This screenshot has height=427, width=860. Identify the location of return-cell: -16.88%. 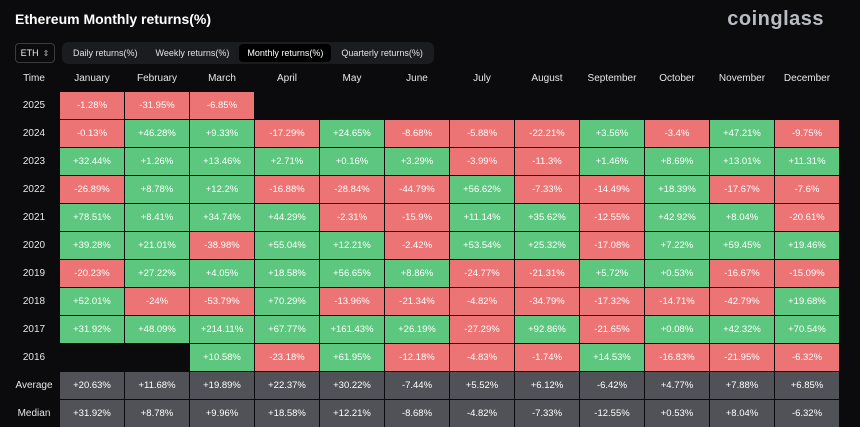
(287, 189).